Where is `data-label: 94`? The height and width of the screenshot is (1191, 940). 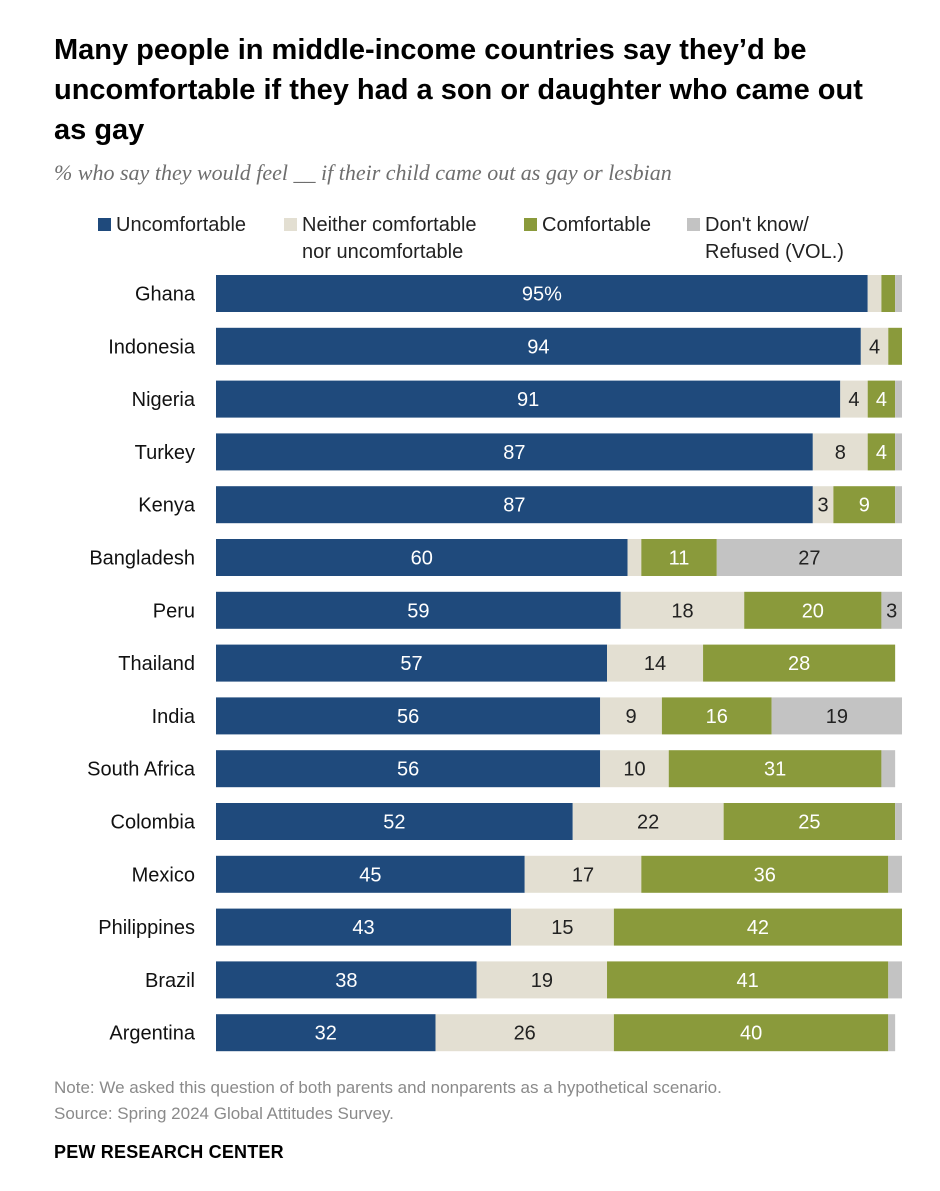 data-label: 94 is located at coordinates (538, 347).